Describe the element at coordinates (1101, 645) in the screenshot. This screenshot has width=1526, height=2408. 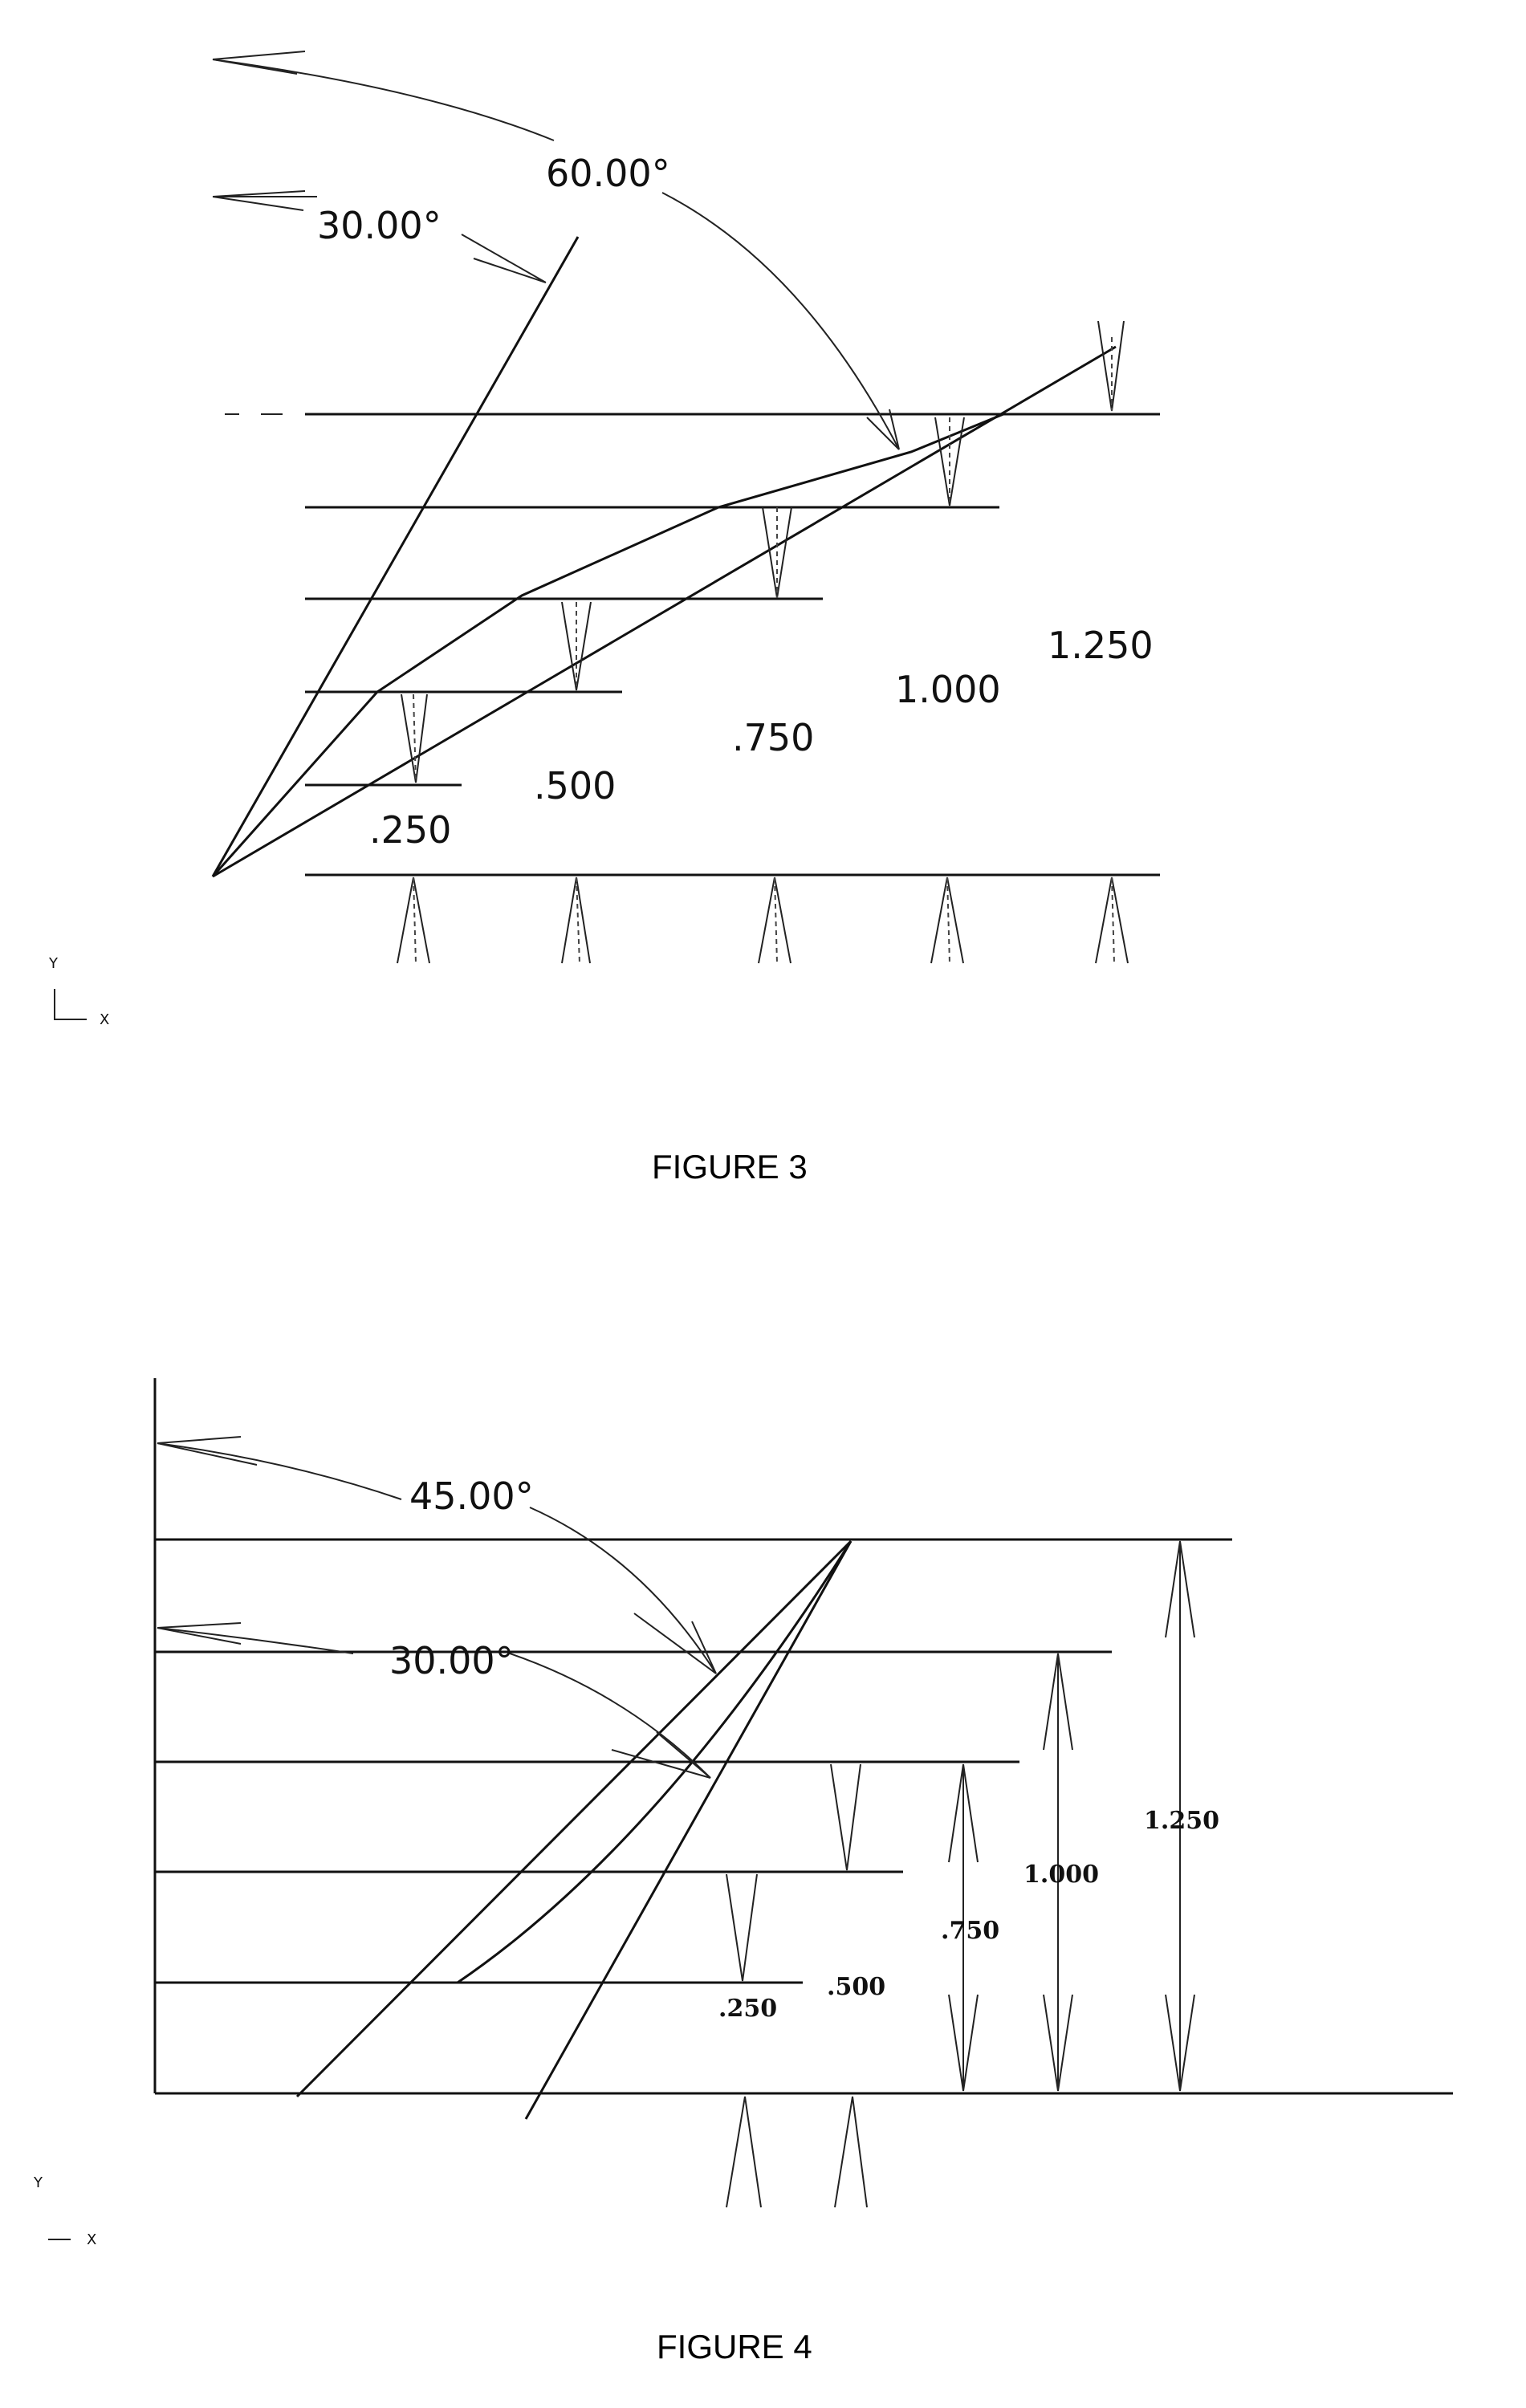
I see `figure-3-label-1250: 1.250` at that location.